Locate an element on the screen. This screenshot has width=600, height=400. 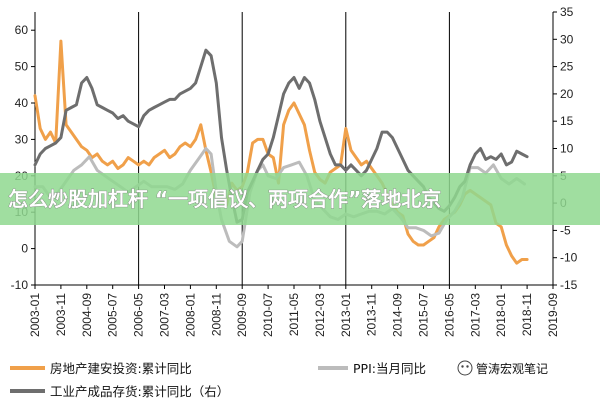
x-tick-label: 2008-11 is located at coordinates (216, 314).